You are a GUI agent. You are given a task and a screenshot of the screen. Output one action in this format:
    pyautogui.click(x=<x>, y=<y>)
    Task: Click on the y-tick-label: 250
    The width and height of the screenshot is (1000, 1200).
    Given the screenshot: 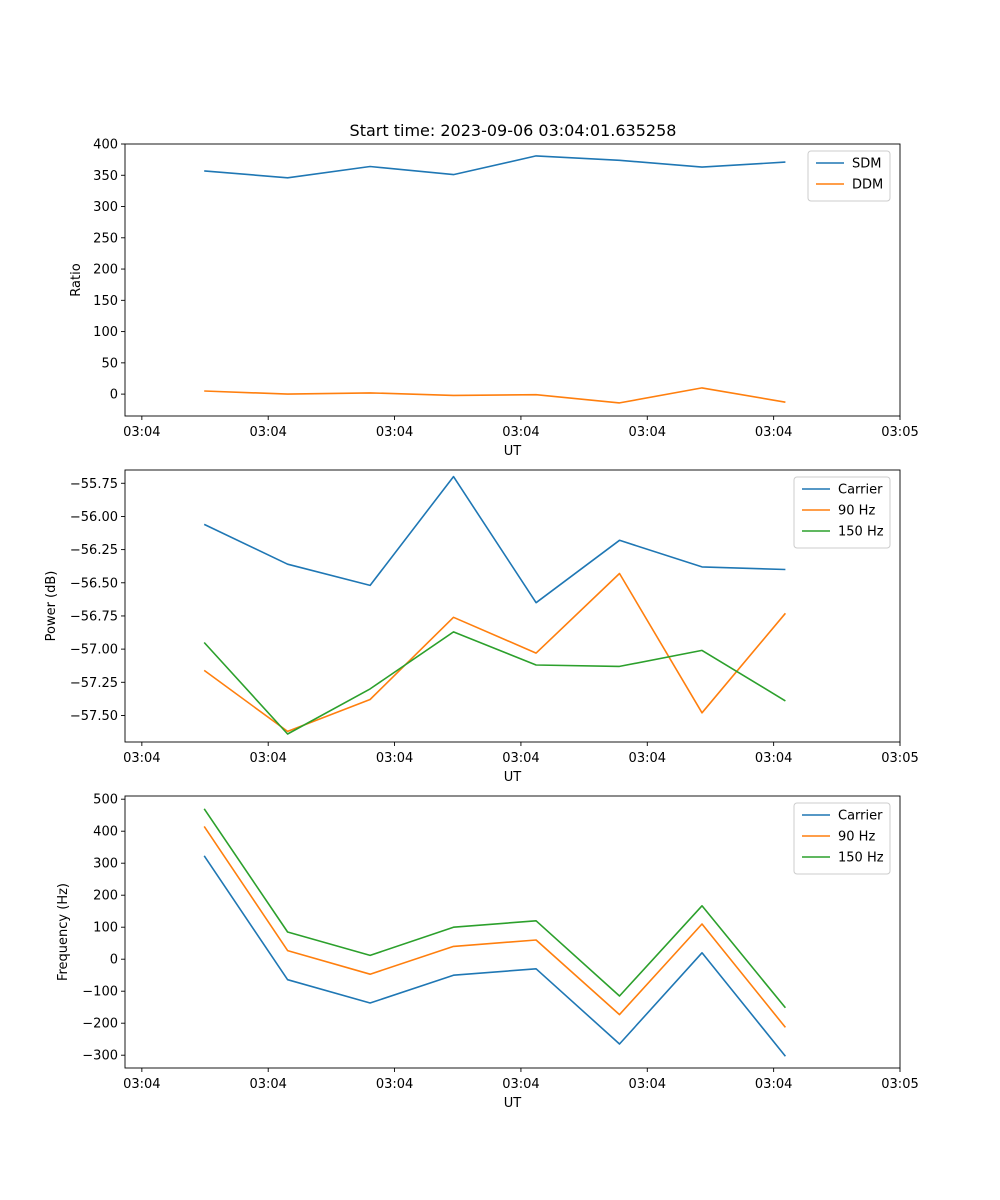 What is the action you would take?
    pyautogui.click(x=105, y=238)
    